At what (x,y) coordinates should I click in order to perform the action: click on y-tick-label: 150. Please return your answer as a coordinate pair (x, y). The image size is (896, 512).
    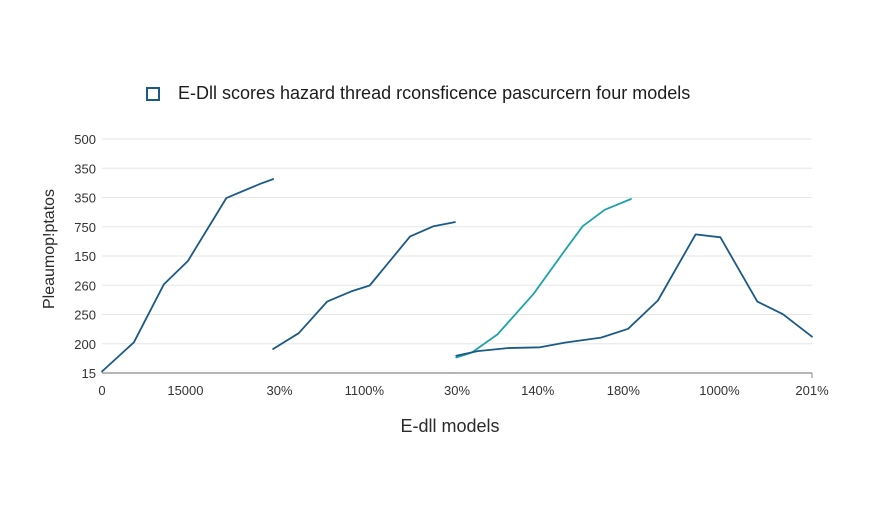
    Looking at the image, I should click on (85, 256).